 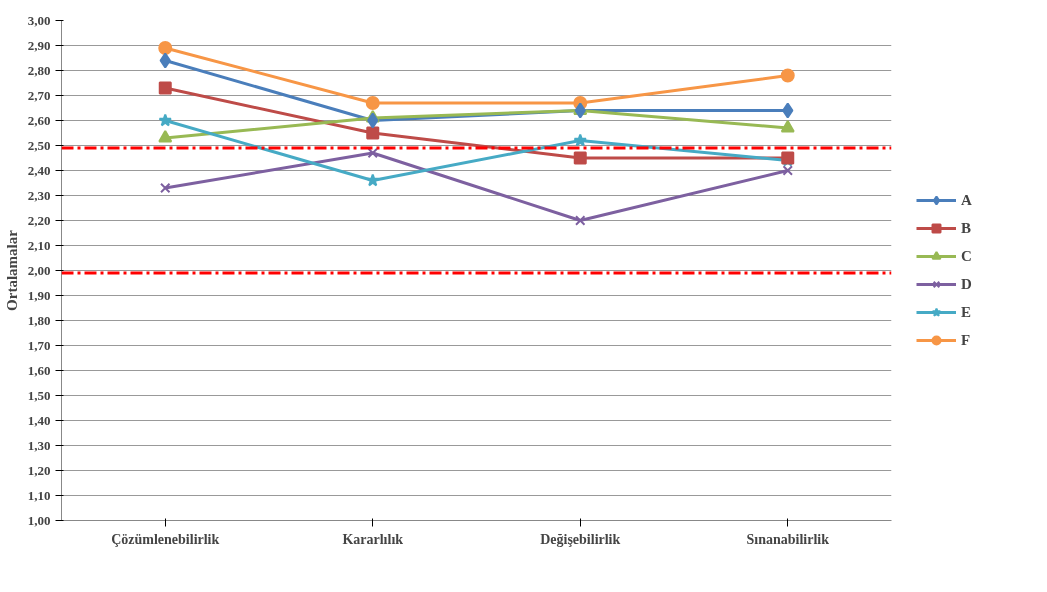 What do you see at coordinates (788, 539) in the screenshot?
I see `x-tick-label: Sınanabilirlik` at bounding box center [788, 539].